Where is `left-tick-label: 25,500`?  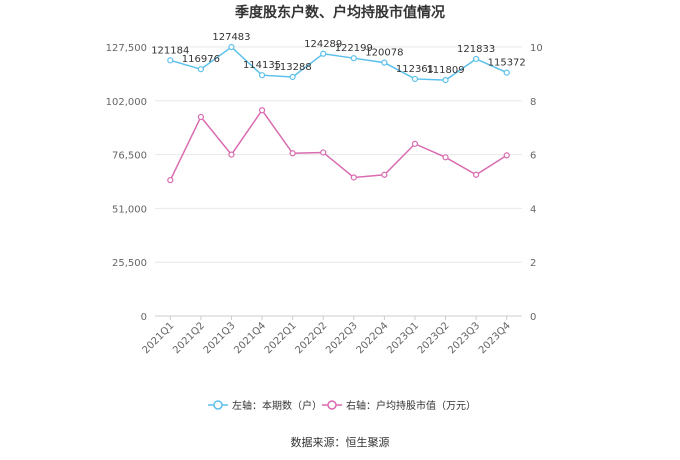 left-tick-label: 25,500 is located at coordinates (129, 263).